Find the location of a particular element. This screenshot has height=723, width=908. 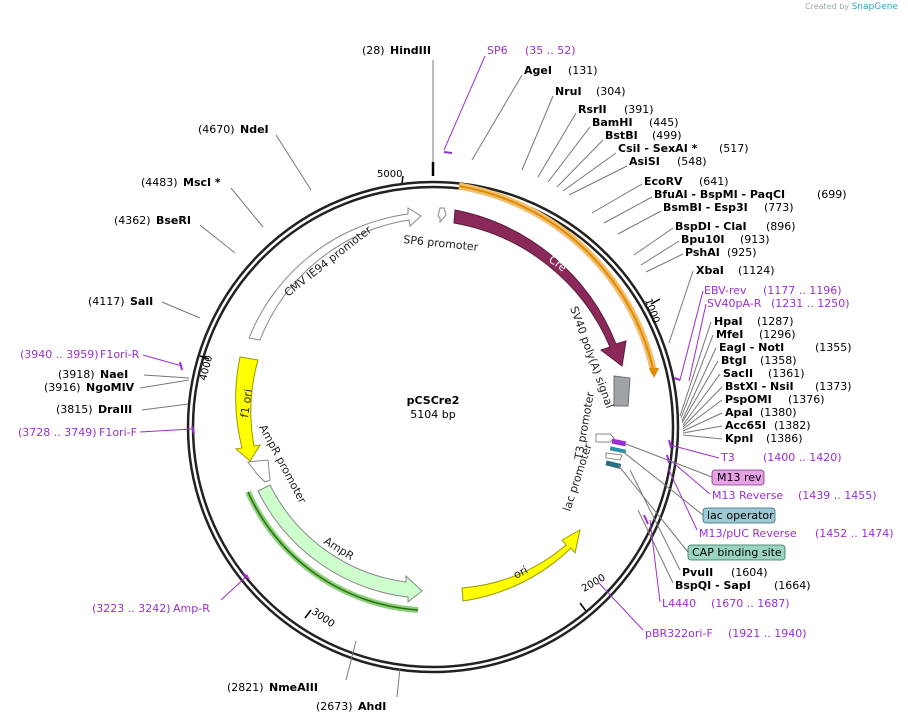

feature-sv40 is located at coordinates (622, 391).